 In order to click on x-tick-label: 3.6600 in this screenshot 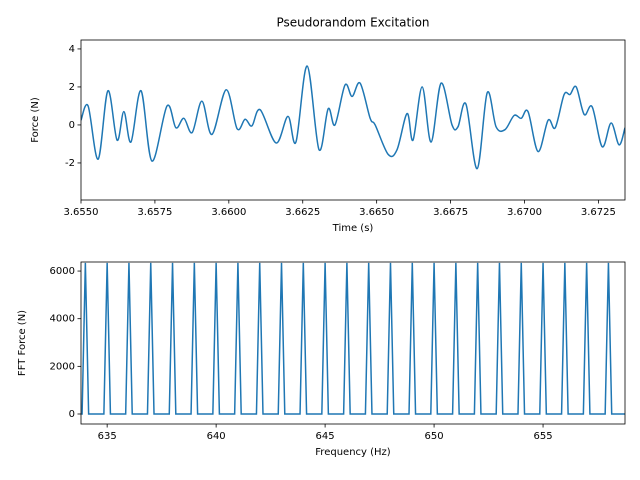, I will do `click(228, 212)`.